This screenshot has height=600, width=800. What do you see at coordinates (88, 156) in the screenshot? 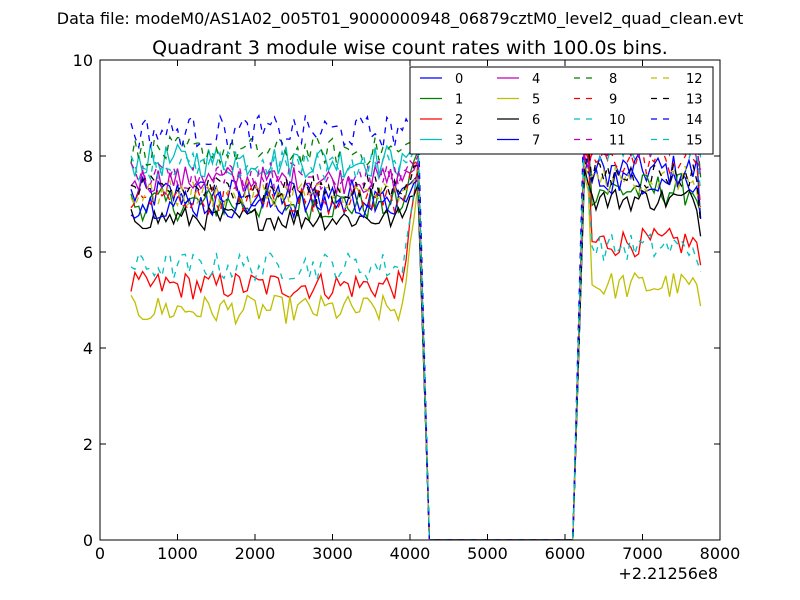
I see `y-tick-label: 8` at bounding box center [88, 156].